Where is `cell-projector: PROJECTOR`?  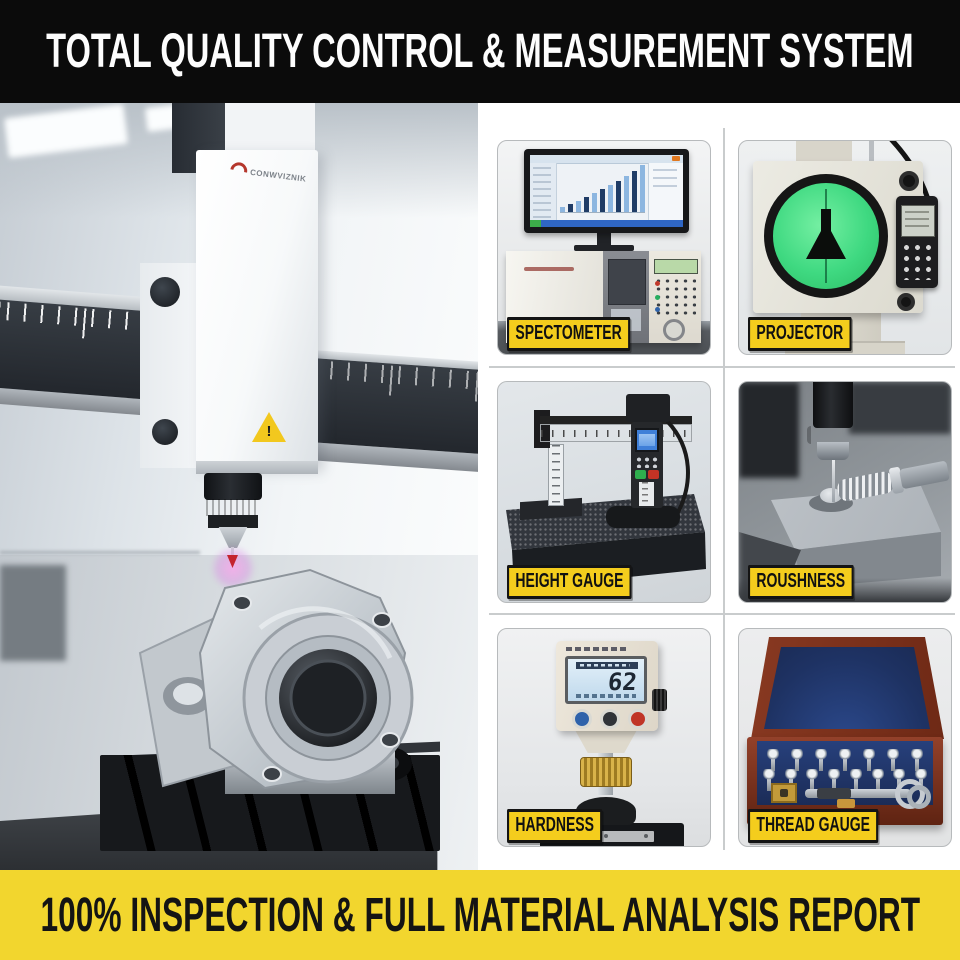
cell-projector: PROJECTOR is located at coordinates (845, 247).